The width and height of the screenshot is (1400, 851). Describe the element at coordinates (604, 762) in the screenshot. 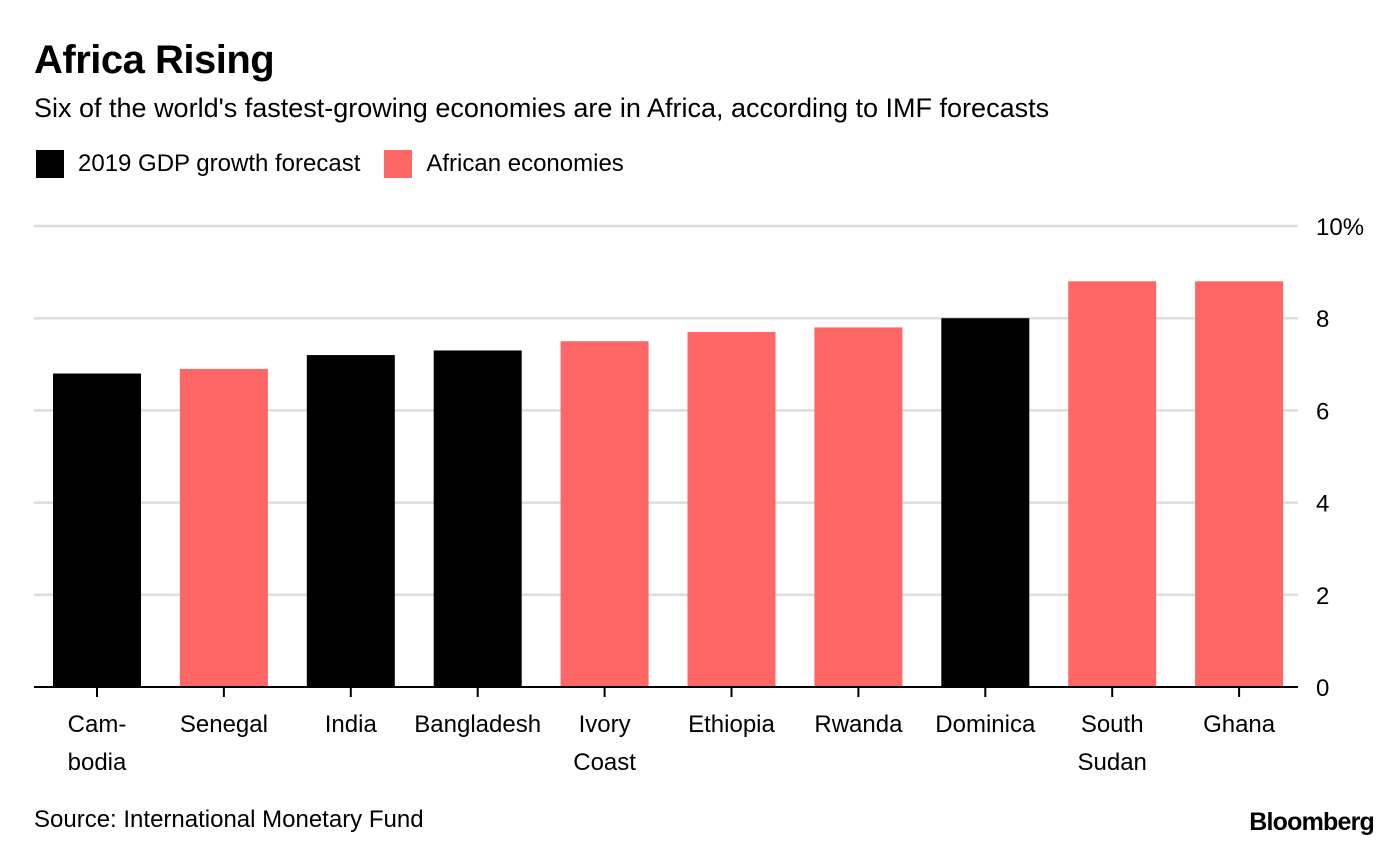

I see `x-tick-label: Coast` at that location.